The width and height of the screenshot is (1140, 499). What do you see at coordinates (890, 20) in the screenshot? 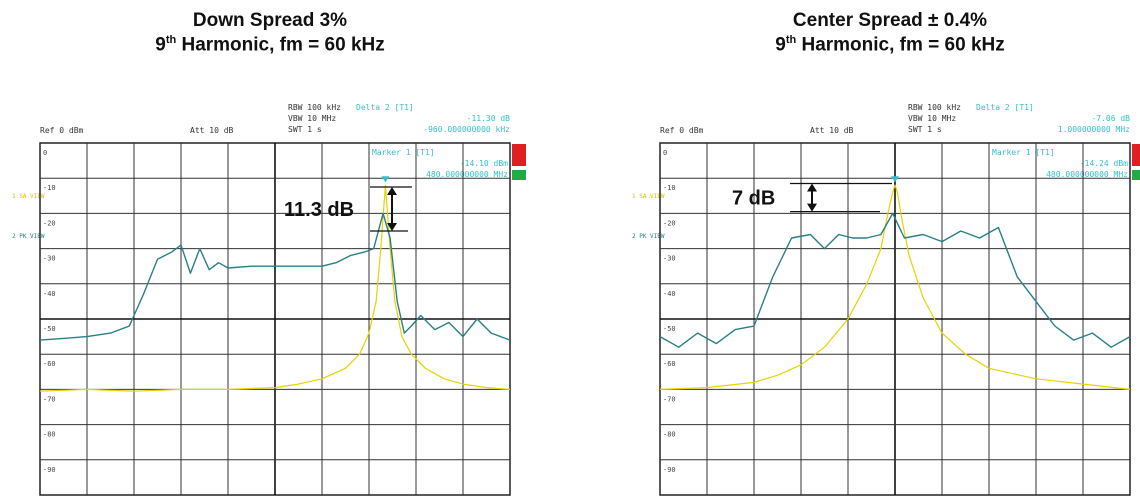
I see `chart-title: Center Spread ± 0.4%` at bounding box center [890, 20].